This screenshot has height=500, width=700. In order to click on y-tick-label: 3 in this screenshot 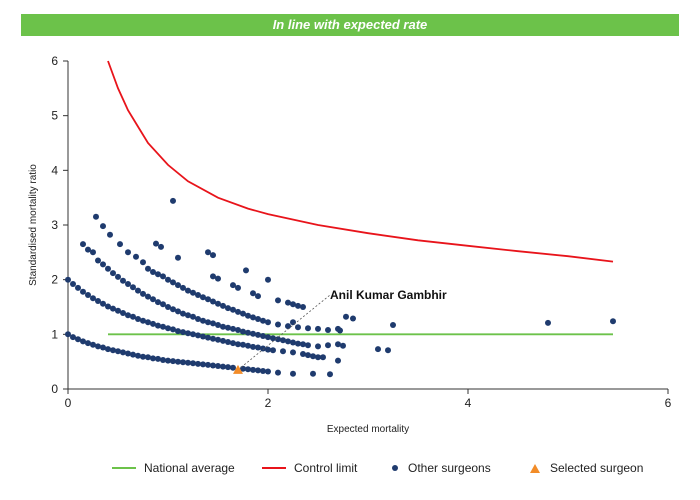, I will do `click(54, 225)`.